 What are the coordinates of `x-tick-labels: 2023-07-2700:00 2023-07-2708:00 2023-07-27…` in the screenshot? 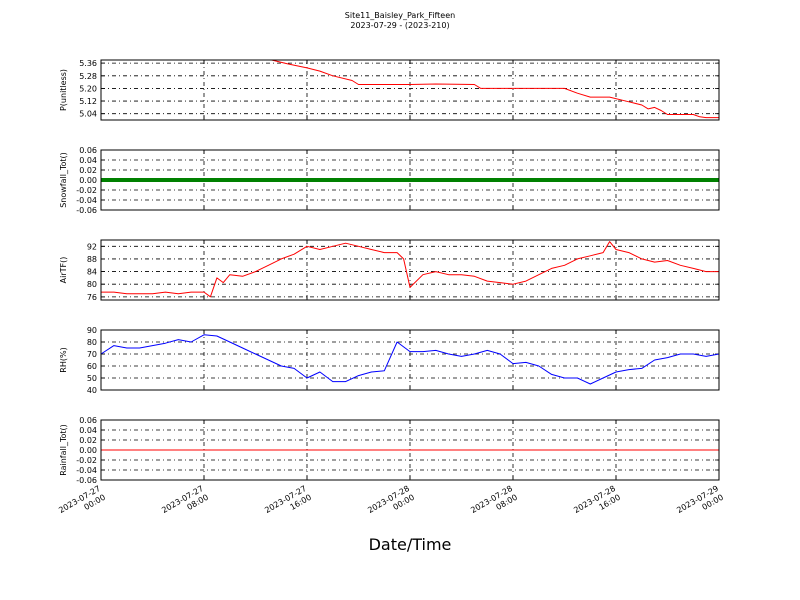 It's located at (391, 504).